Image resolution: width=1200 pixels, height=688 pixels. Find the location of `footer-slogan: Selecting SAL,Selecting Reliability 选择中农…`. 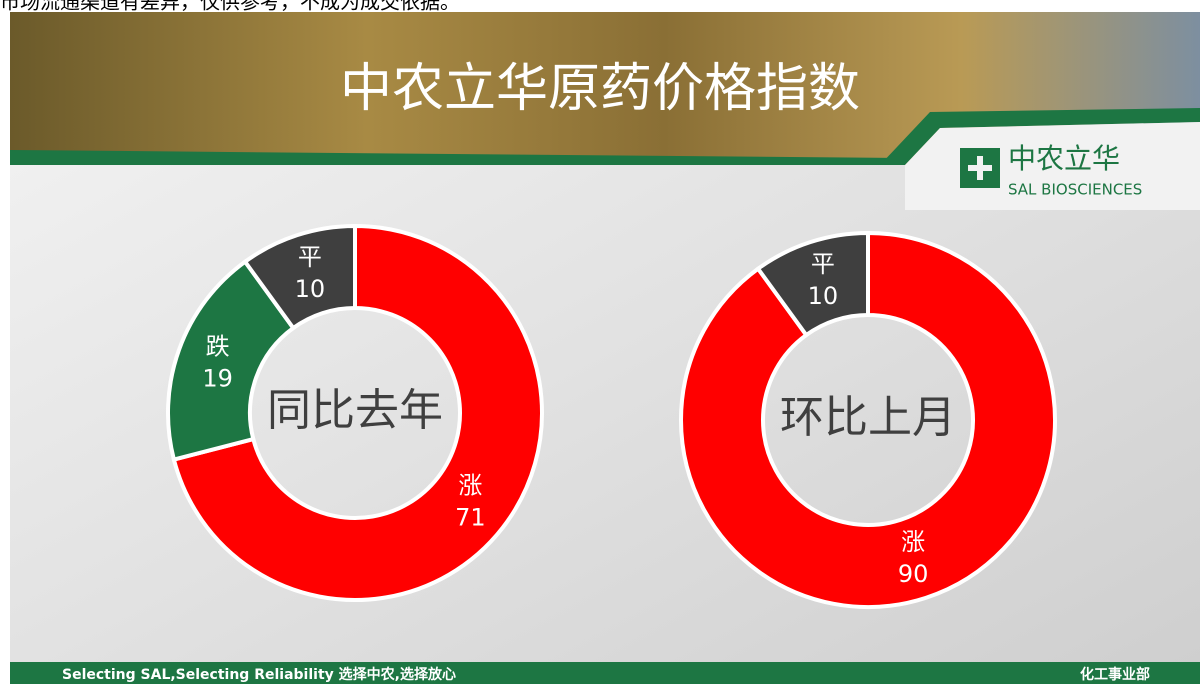

footer-slogan: Selecting SAL,Selecting Reliability 选择中农… is located at coordinates (259, 674).